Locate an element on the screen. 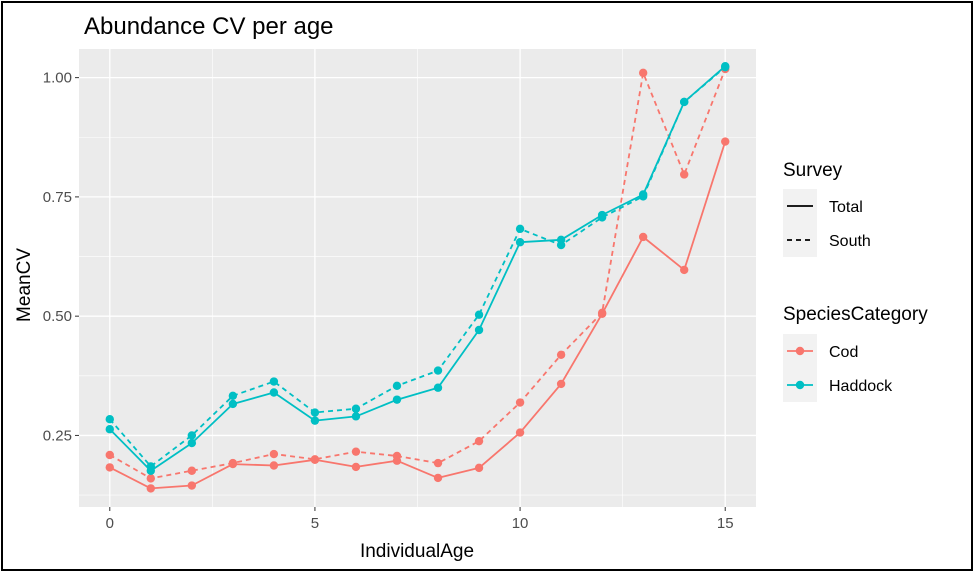 The width and height of the screenshot is (978, 575). y-tick-label: 0.25 is located at coordinates (57, 435).